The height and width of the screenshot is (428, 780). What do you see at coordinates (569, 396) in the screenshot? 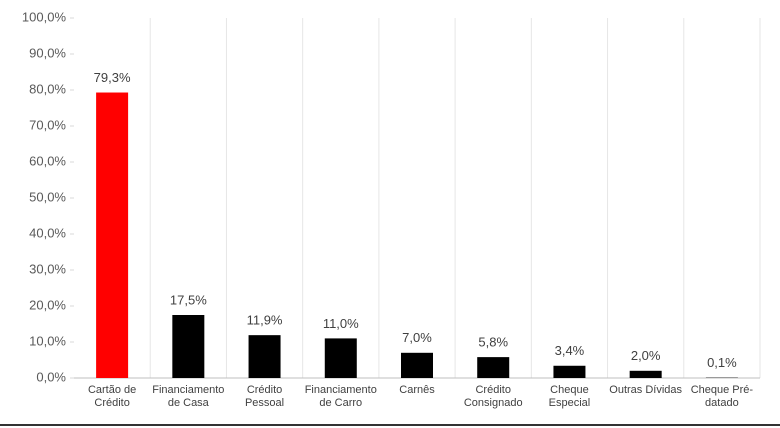
I see `x-tick-label: Cheque Especial` at bounding box center [569, 396].